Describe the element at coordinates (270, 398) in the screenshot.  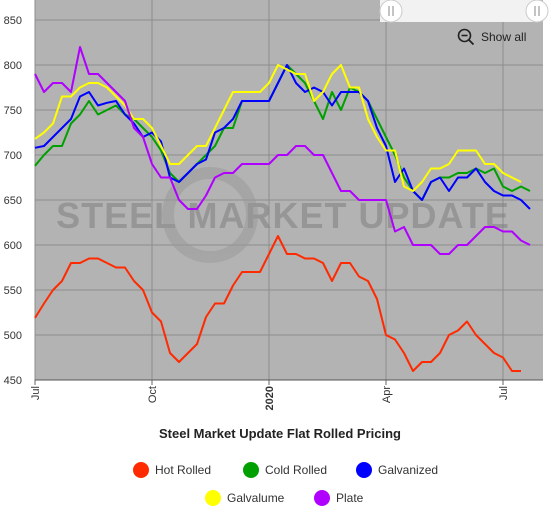
I see `x-tick-label: 2020` at that location.